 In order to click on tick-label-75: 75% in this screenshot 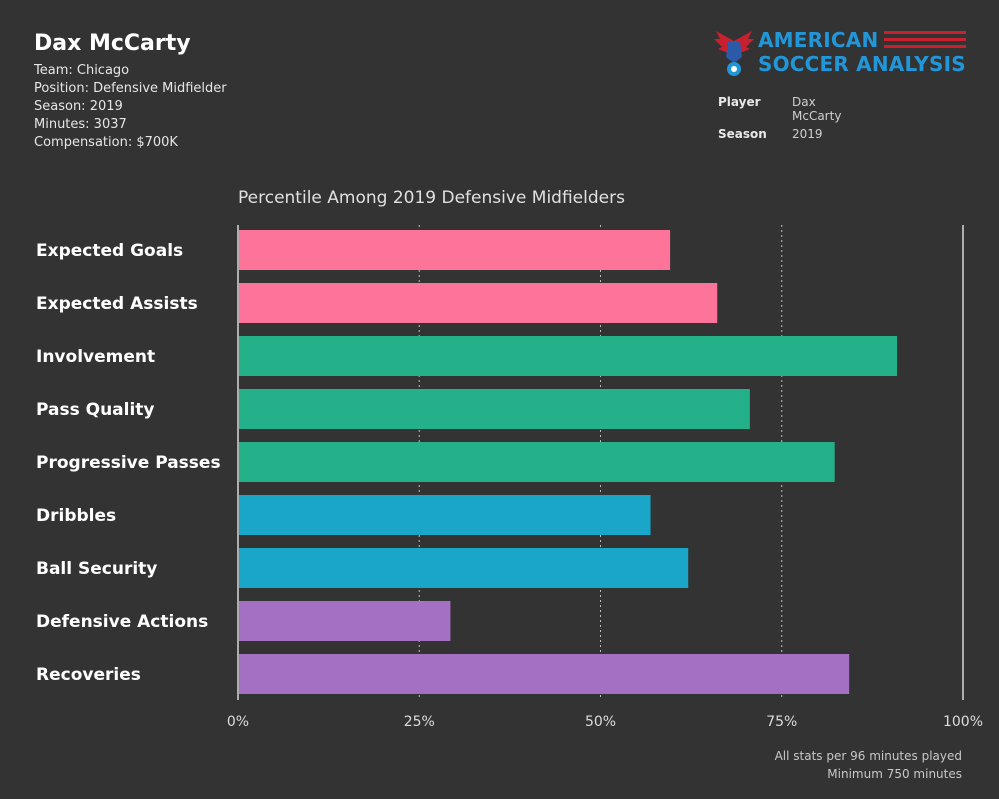, I will do `click(781, 722)`.